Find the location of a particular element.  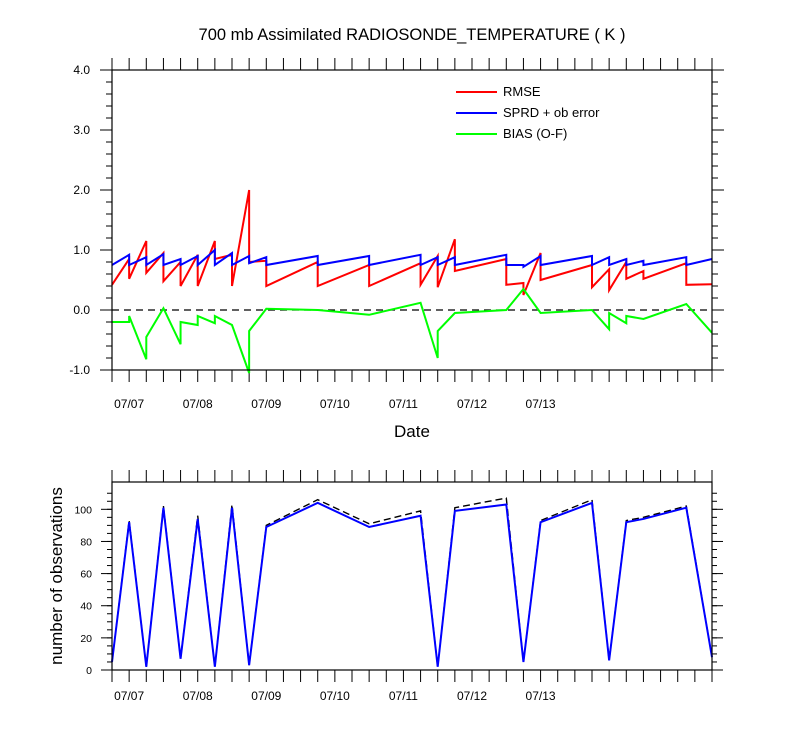

x-axis-label: Date is located at coordinates (412, 431).